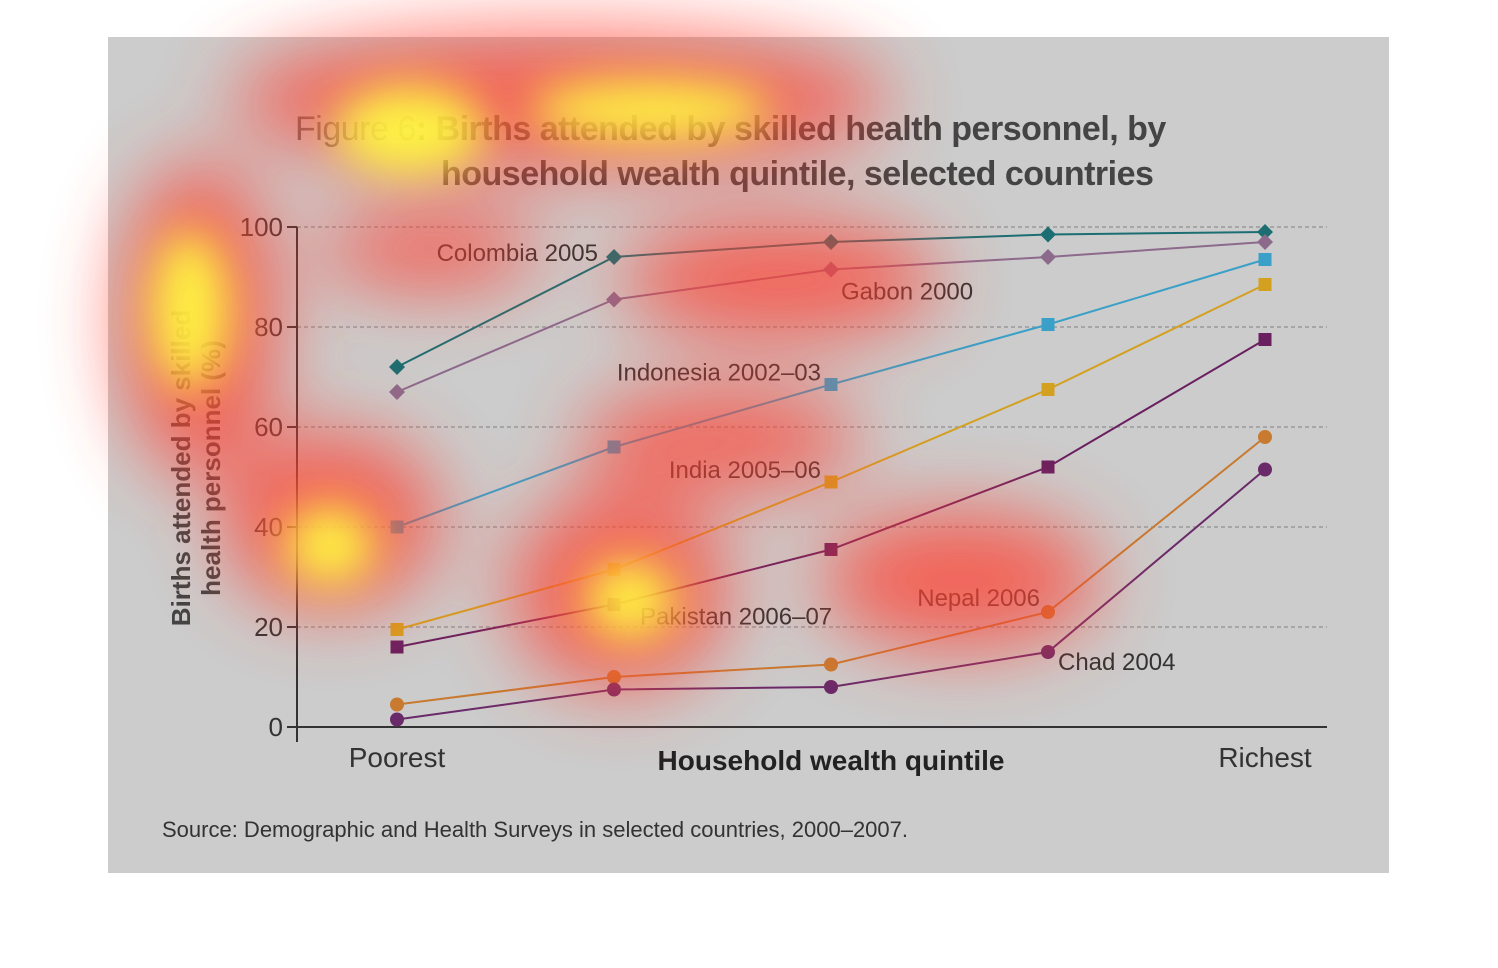 The height and width of the screenshot is (968, 1498). What do you see at coordinates (181, 468) in the screenshot?
I see `y-axis-label-line1: Births attended by skilled` at bounding box center [181, 468].